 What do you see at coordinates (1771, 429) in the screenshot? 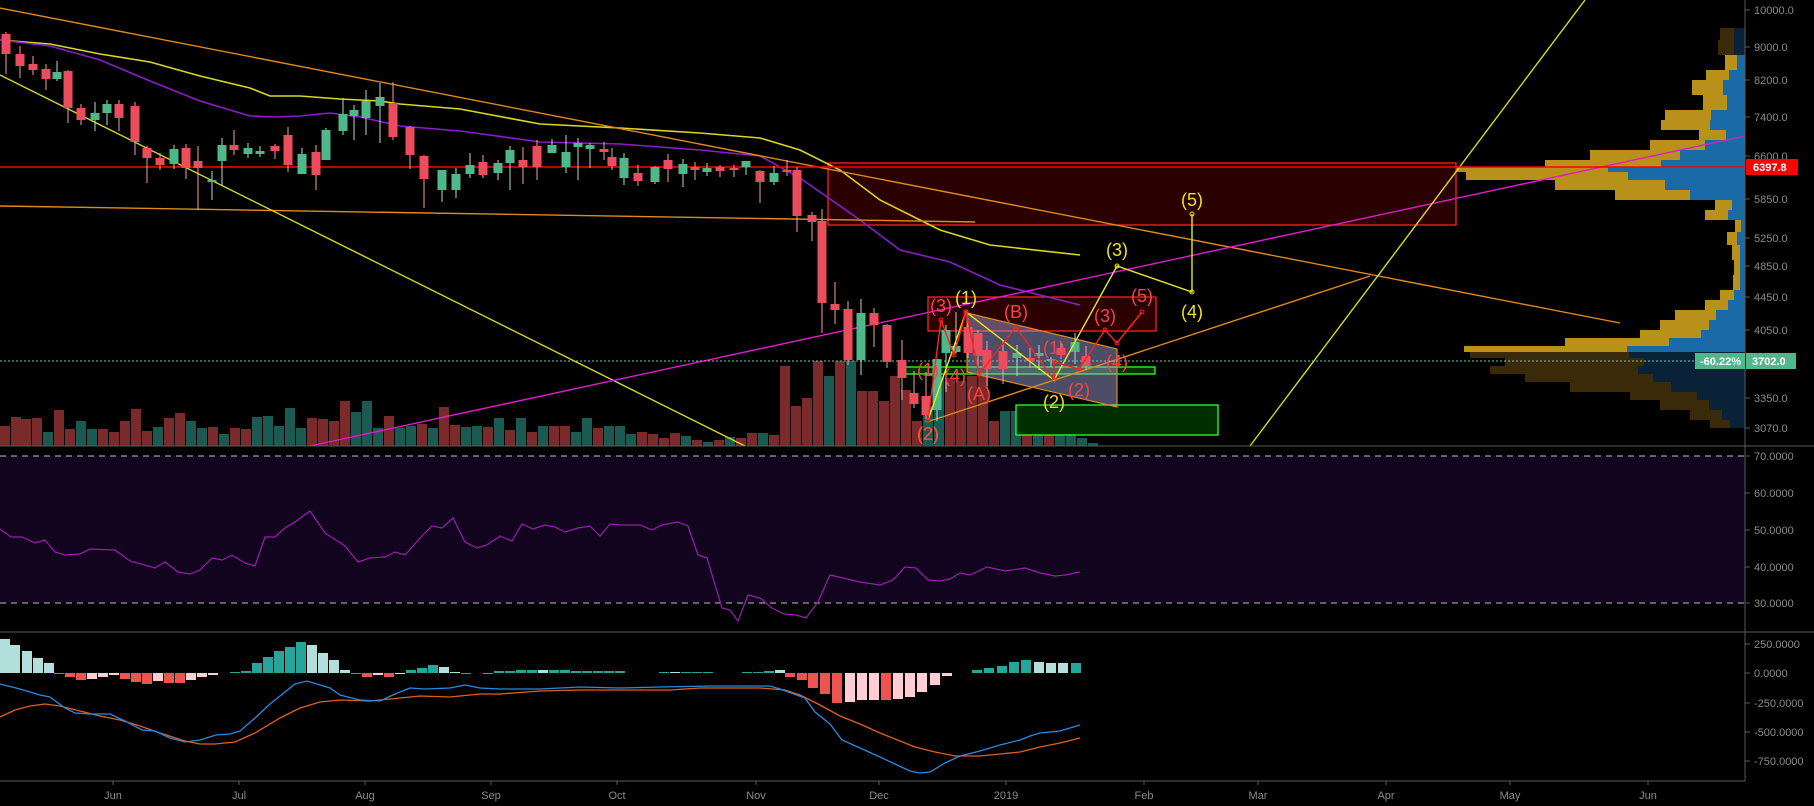
I see `price-axis-label: 3070.0` at bounding box center [1771, 429].